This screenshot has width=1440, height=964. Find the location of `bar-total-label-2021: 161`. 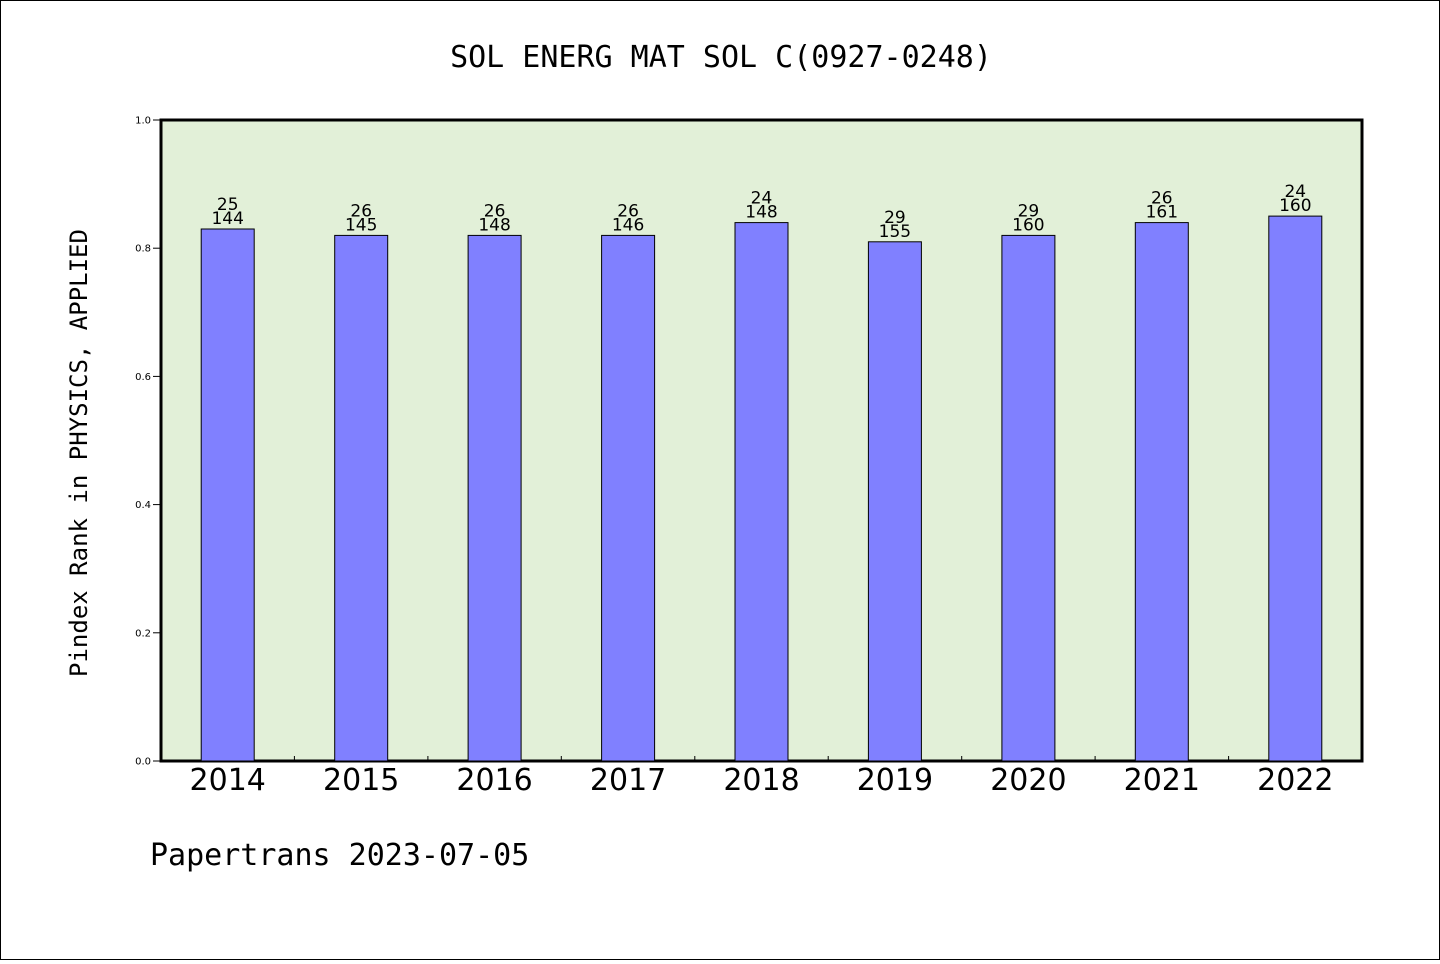

bar-total-label-2021: 161 is located at coordinates (1162, 213).